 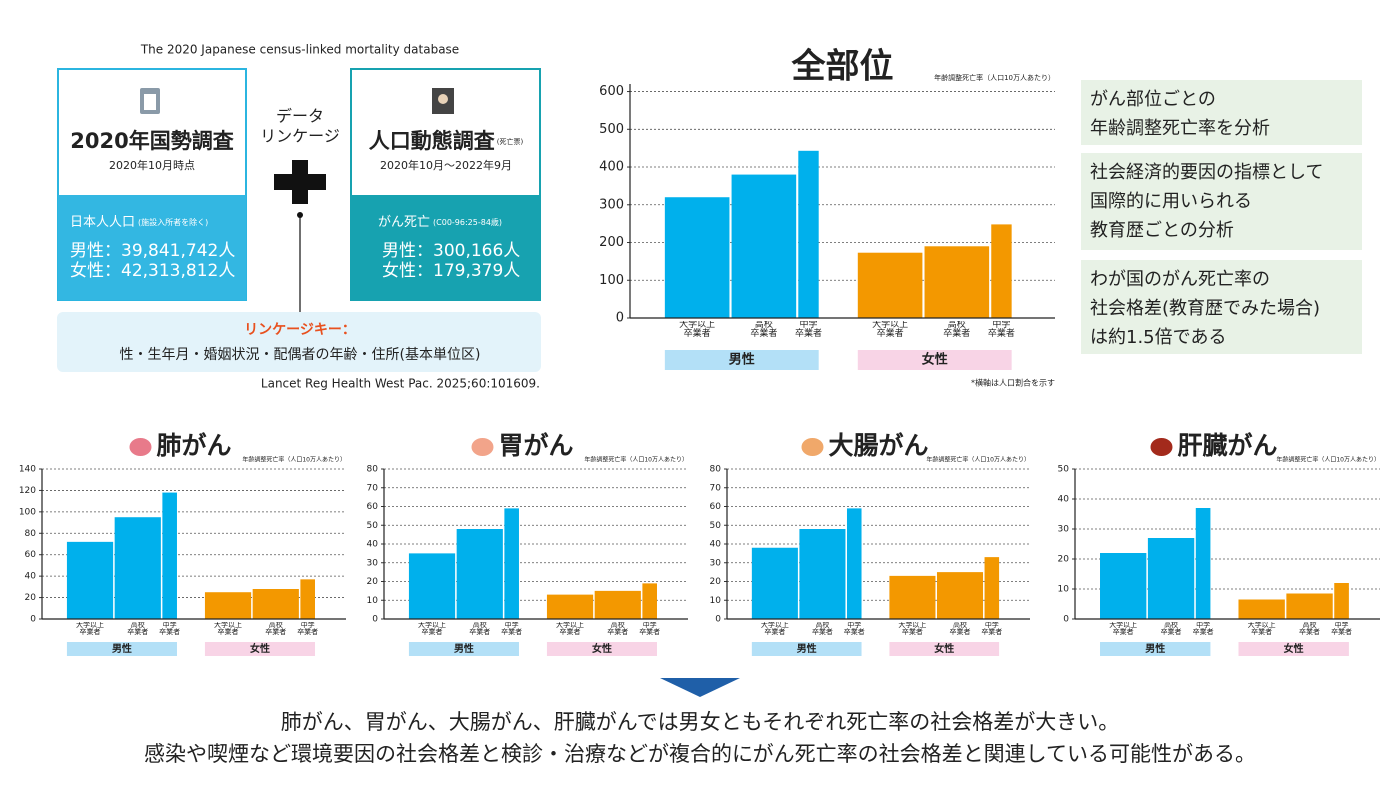 I want to click on plus-h, so click(x=300, y=182).